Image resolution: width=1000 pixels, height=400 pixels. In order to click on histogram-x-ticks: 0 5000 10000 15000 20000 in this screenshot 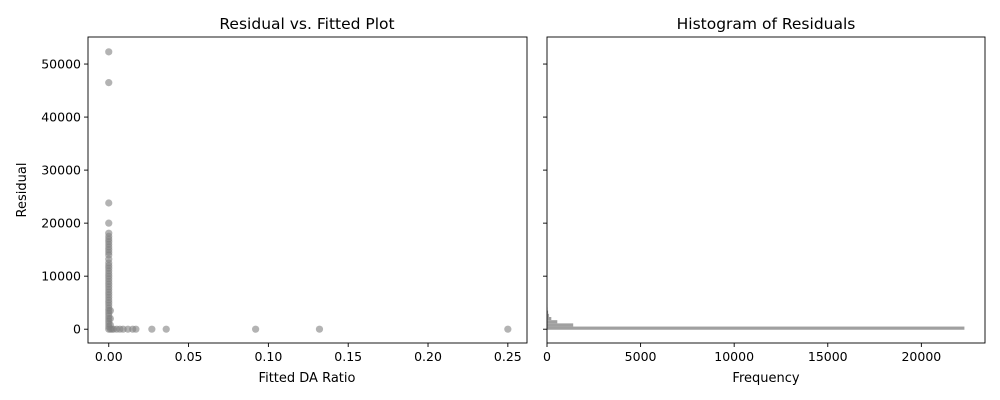, I will do `click(742, 353)`.